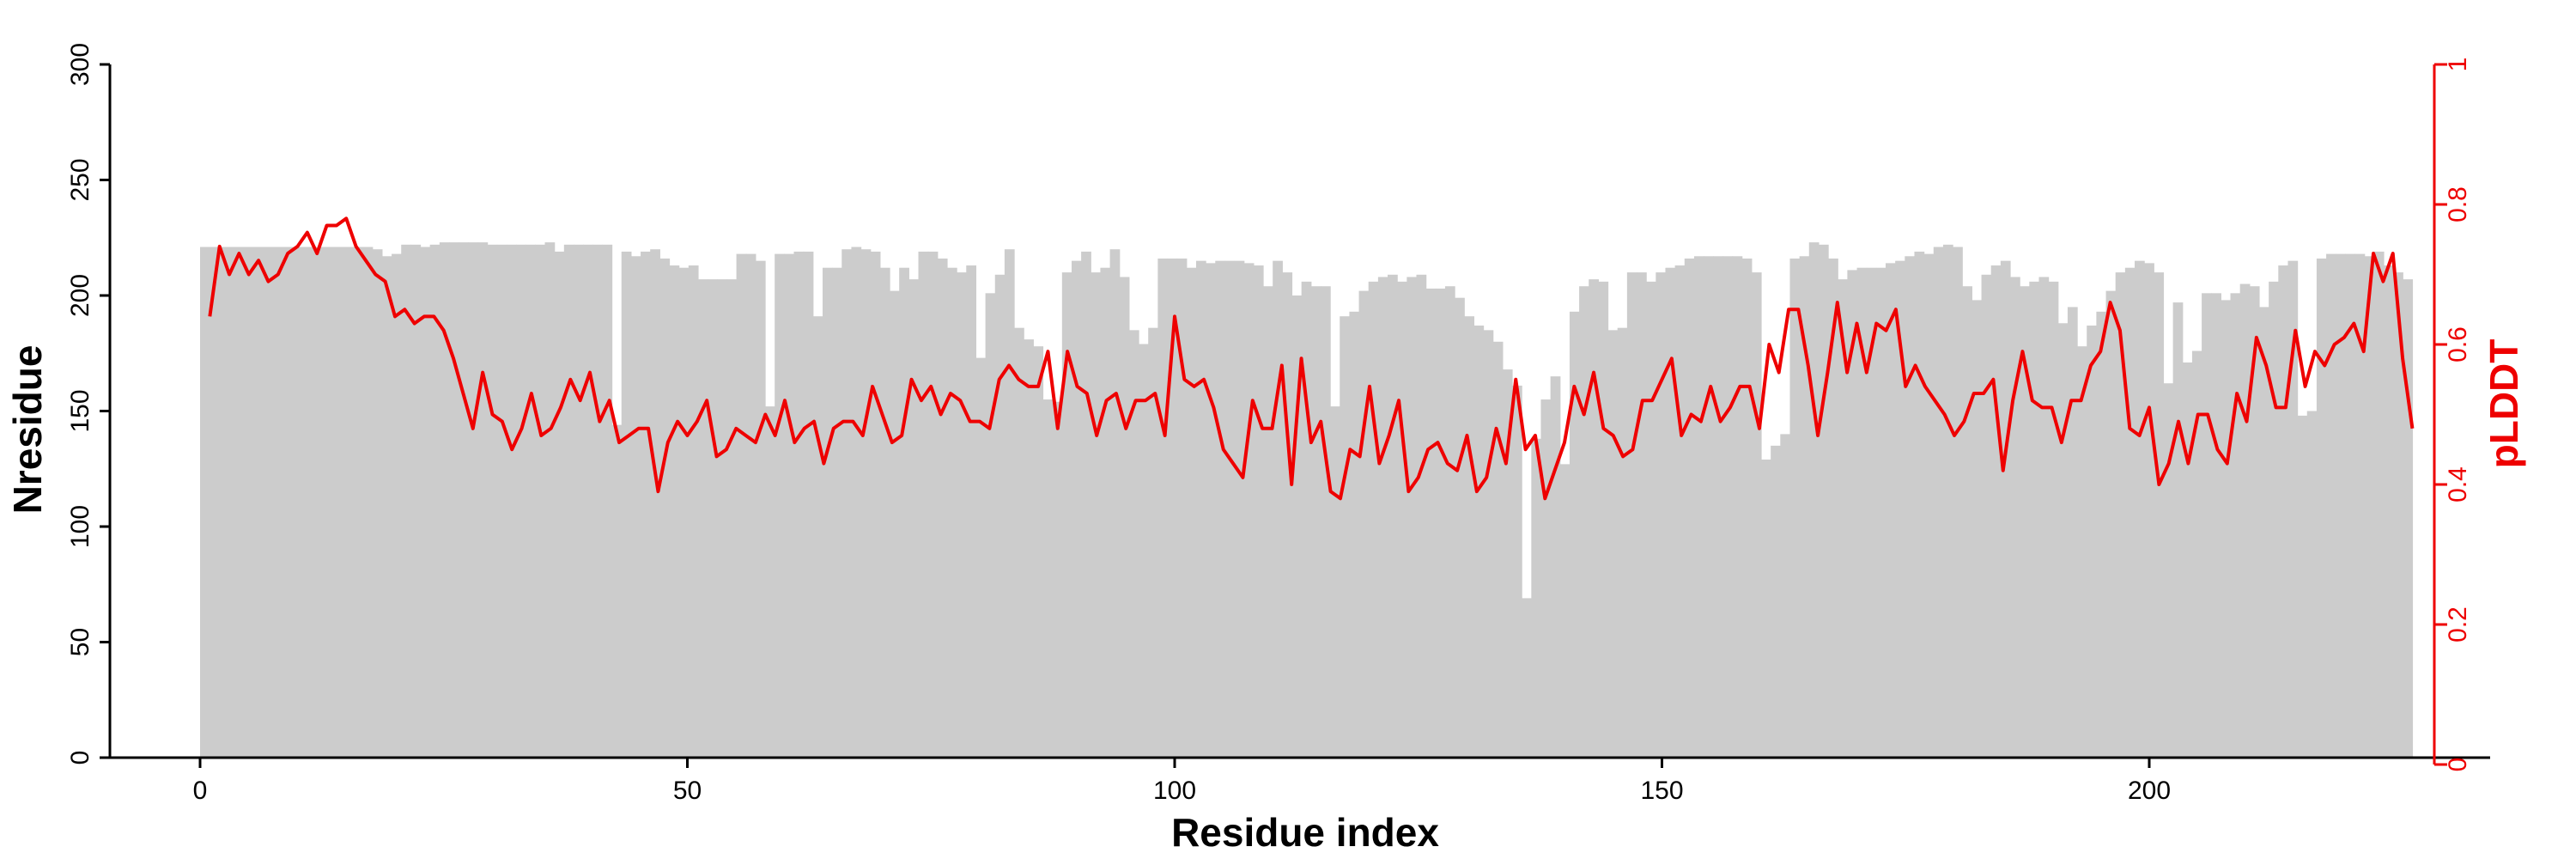  What do you see at coordinates (2149, 791) in the screenshot?
I see `x-tick-label: 200` at bounding box center [2149, 791].